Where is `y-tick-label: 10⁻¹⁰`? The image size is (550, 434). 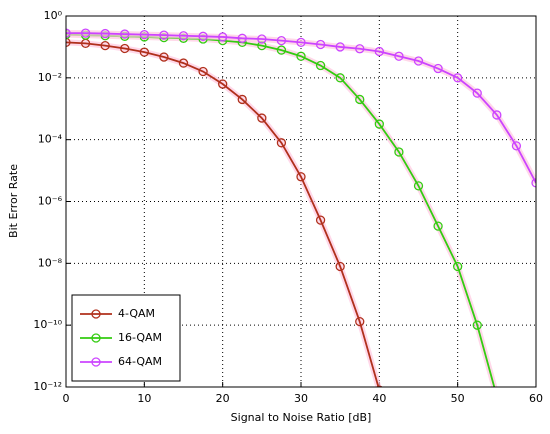
y-tick-label: 10⁻¹⁰ is located at coordinates (47, 324).